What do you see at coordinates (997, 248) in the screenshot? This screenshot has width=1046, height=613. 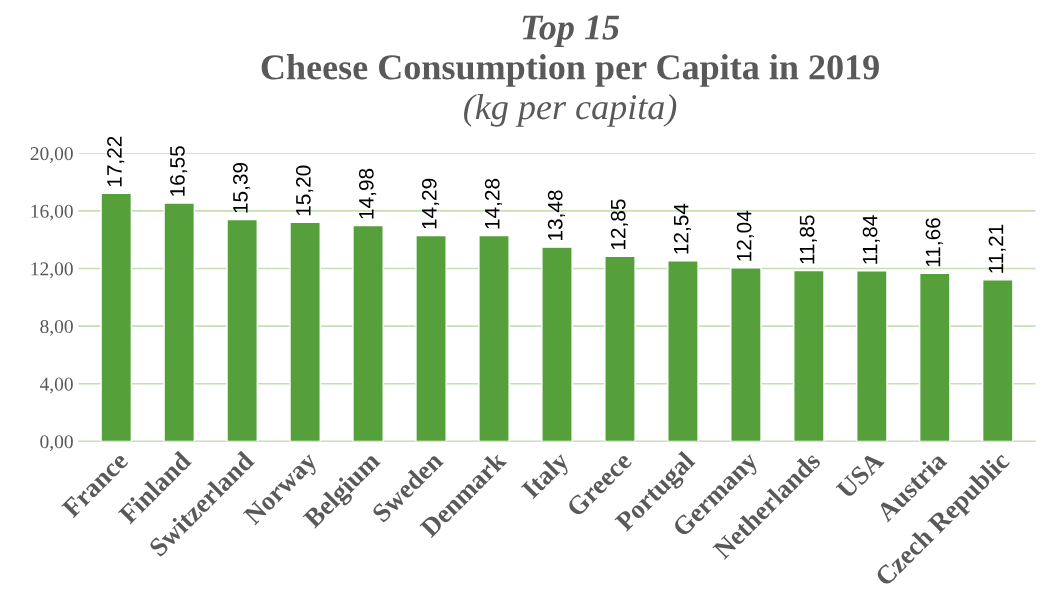 I see `data-label: 11,21` at bounding box center [997, 248].